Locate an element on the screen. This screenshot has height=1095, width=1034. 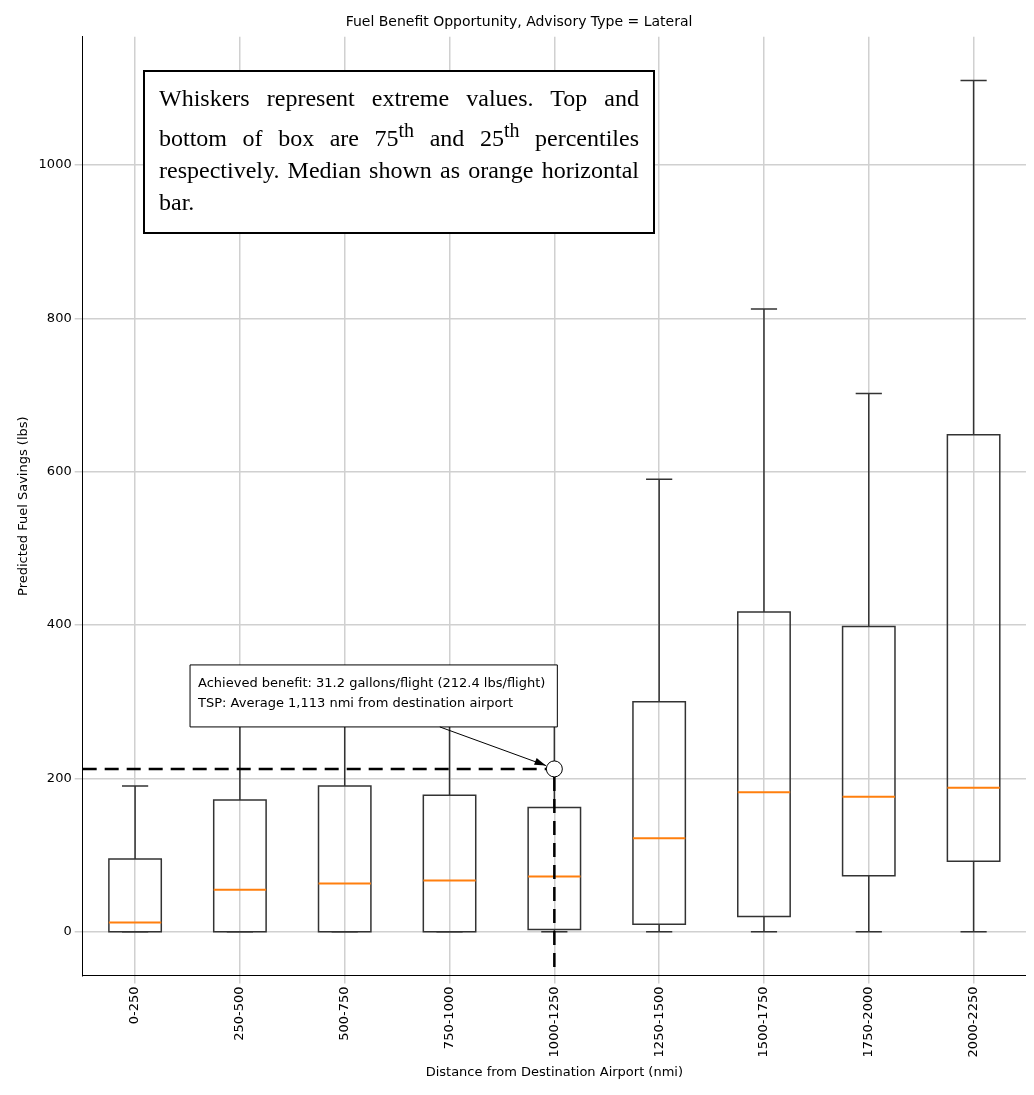
y-tick-label: 800 is located at coordinates (59, 317).